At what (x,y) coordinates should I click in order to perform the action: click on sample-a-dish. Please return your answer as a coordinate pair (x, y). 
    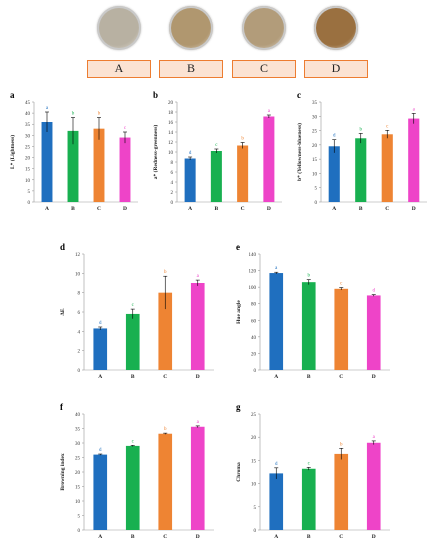
    Looking at the image, I should click on (119, 28).